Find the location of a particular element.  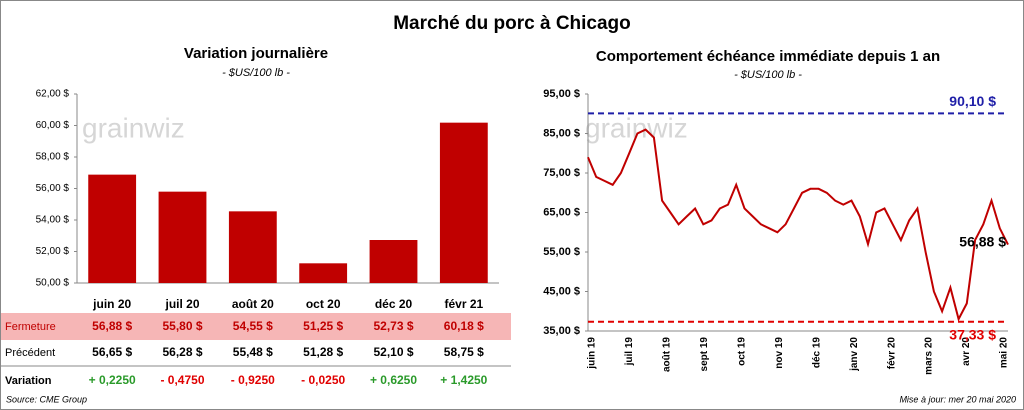

y-tick-label: 52,00 $ is located at coordinates (53, 251).